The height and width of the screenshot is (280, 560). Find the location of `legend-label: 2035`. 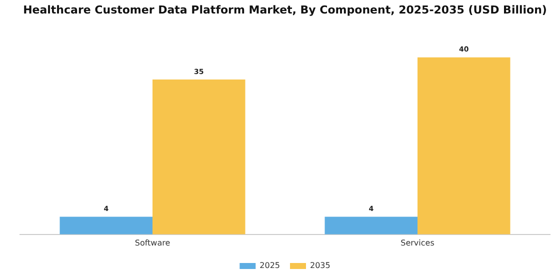

legend-label: 2035 is located at coordinates (320, 265).